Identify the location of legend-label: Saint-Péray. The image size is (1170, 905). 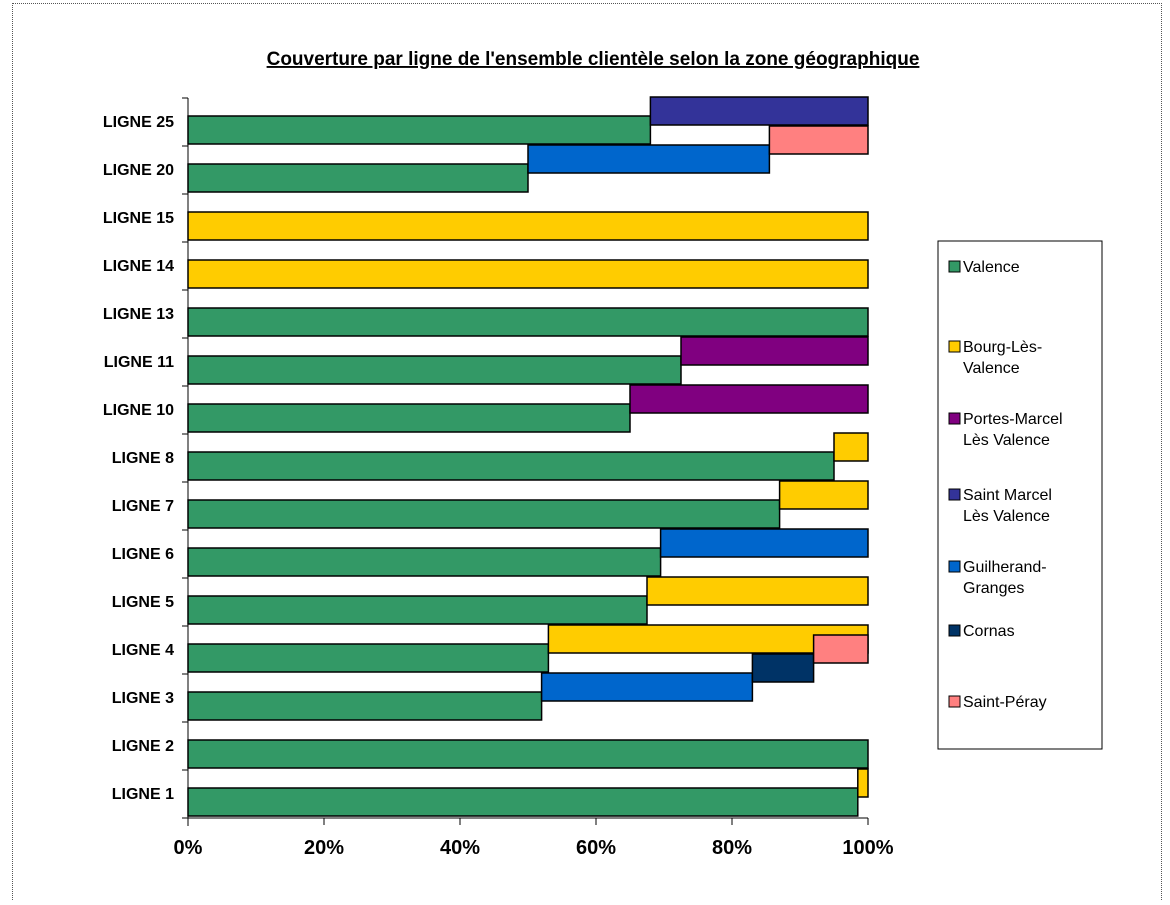
(1005, 702).